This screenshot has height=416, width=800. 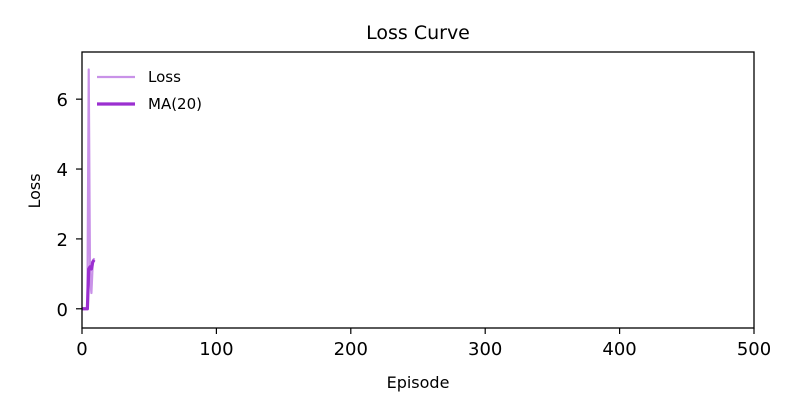 I want to click on y-axis-ticks: 0 2 4 6, so click(x=69, y=205).